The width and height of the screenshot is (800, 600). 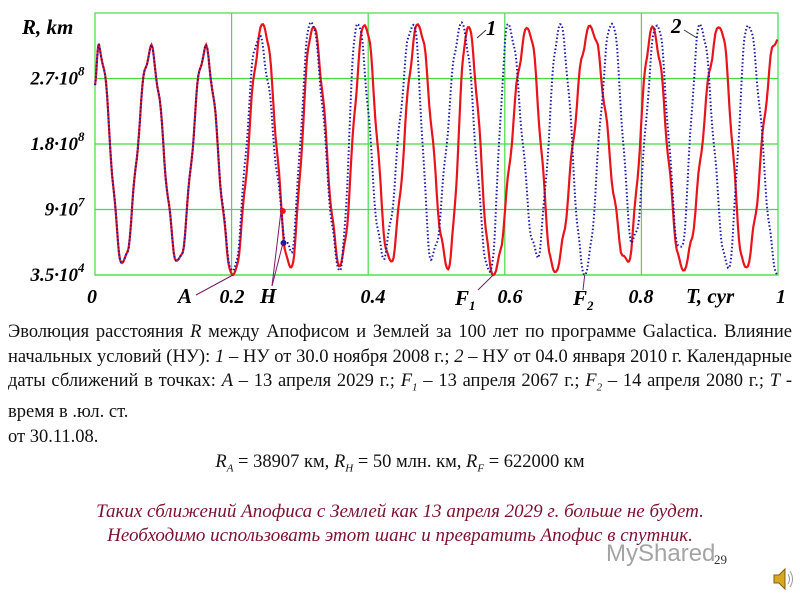 I want to click on formula-sub: H, so click(x=349, y=468).